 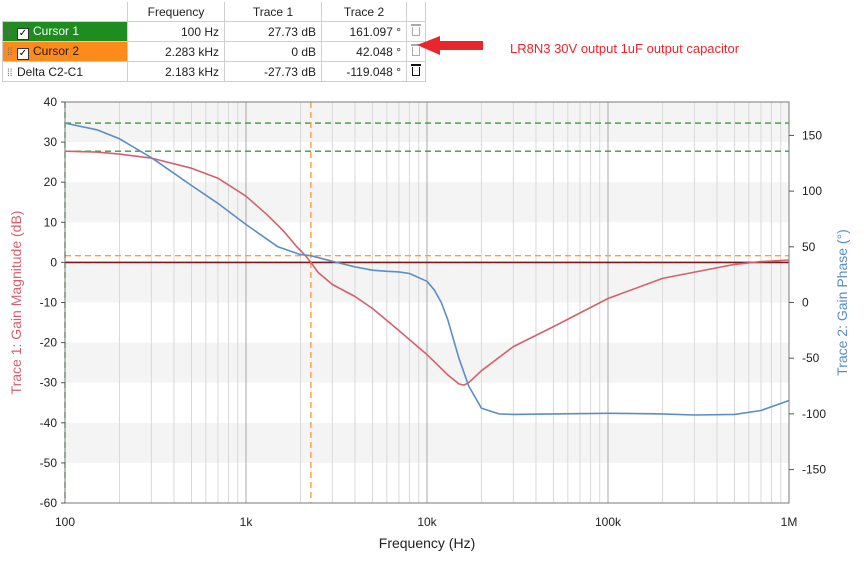 What do you see at coordinates (805, 303) in the screenshot?
I see `y2-tick-label: 0` at bounding box center [805, 303].